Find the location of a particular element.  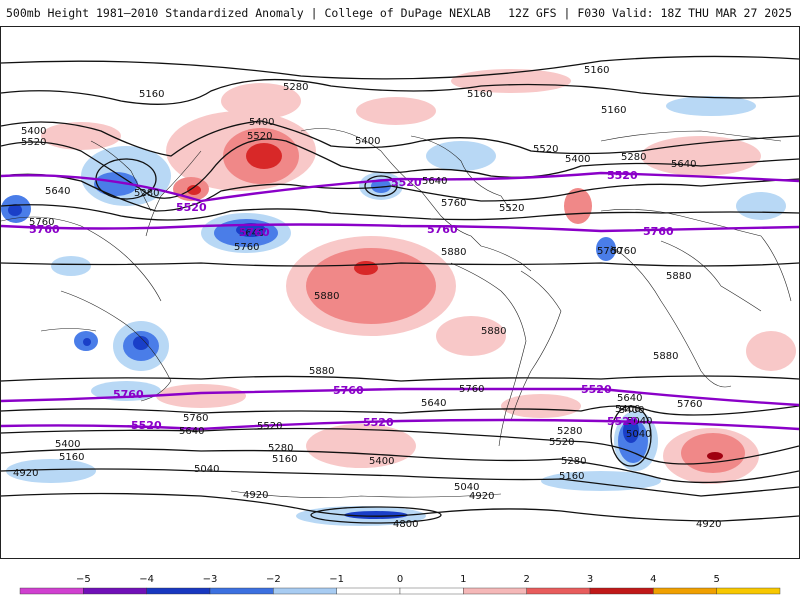

colorbar-tick-label: −5 is located at coordinates (83, 579).